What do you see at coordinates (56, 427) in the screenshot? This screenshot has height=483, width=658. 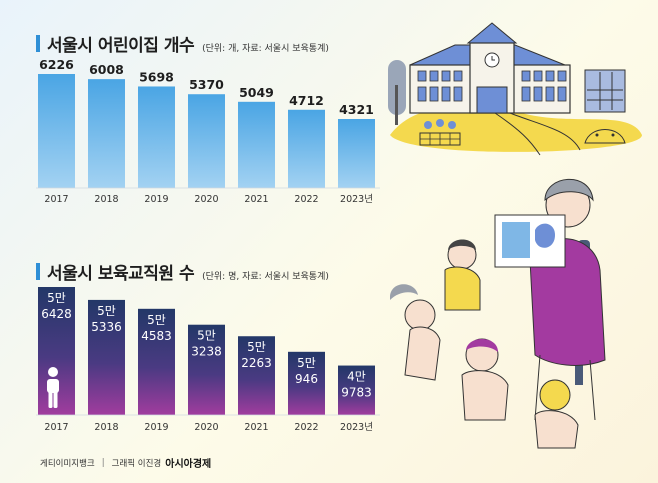 I see `chart2-category-label: 2017` at bounding box center [56, 427].